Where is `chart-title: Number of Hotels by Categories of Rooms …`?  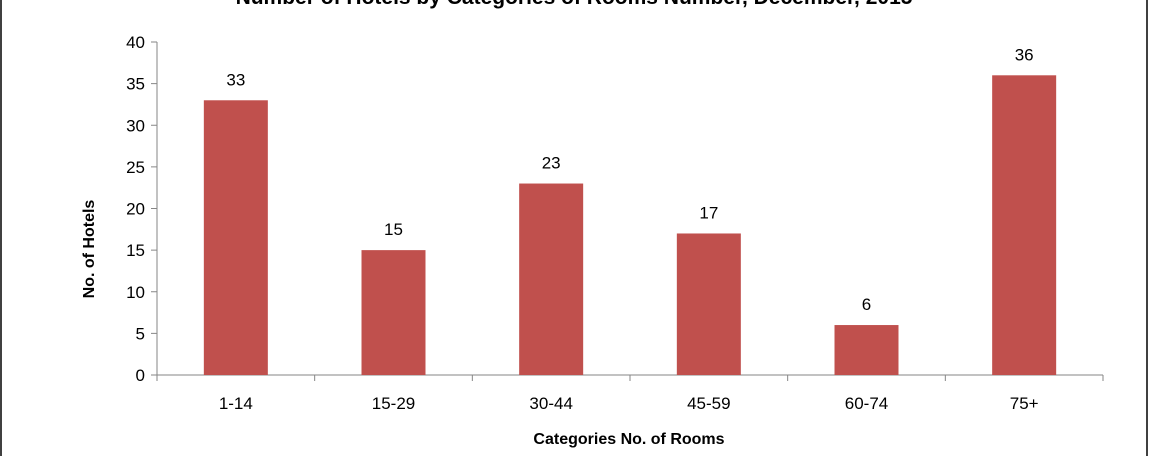 chart-title: Number of Hotels by Categories of Rooms … is located at coordinates (574, 4).